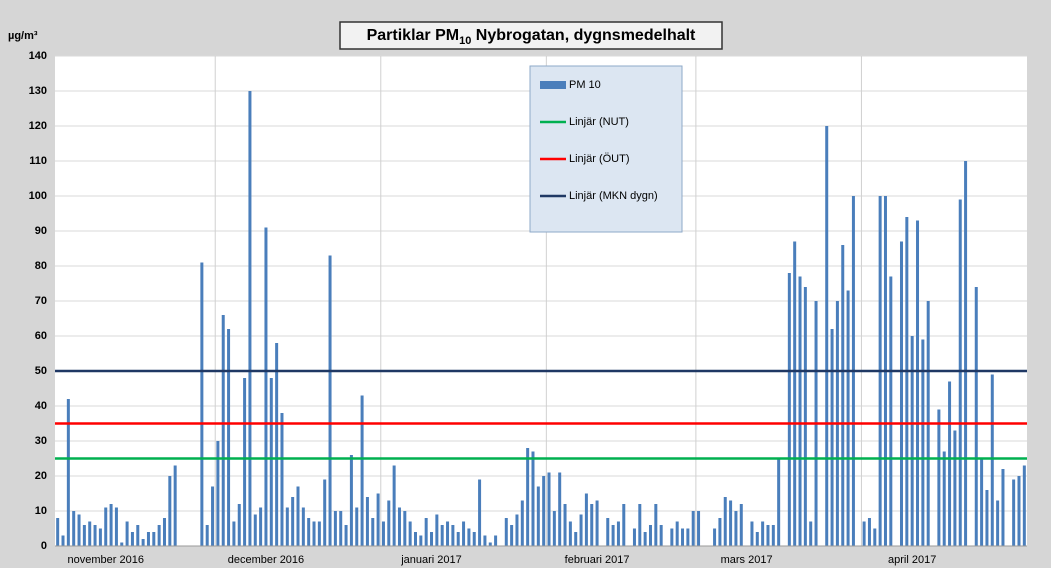 Image resolution: width=1051 pixels, height=568 pixels. I want to click on y-tick-label: 70, so click(41, 301).